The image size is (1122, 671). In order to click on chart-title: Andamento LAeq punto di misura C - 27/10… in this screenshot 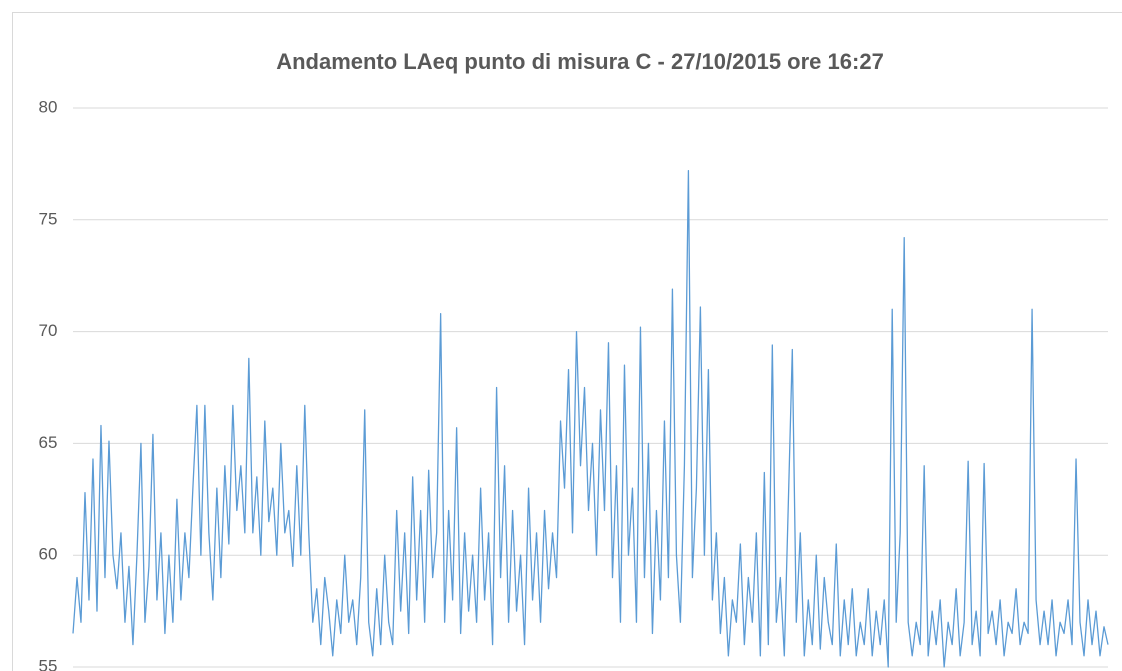, I will do `click(580, 61)`.